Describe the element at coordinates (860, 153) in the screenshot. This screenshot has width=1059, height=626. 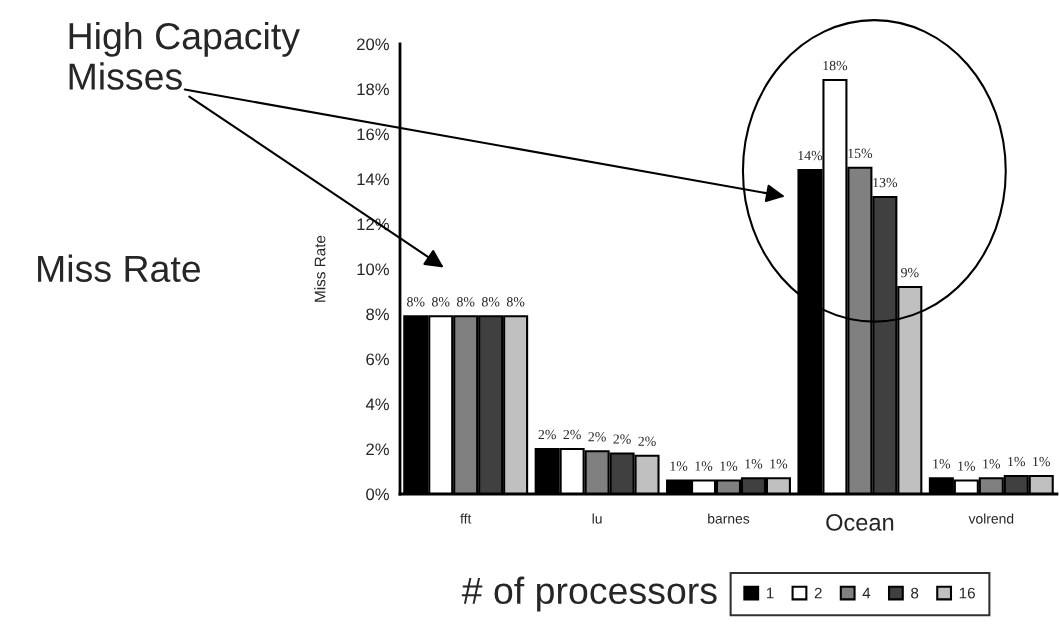
I see `data-label: 15%` at that location.